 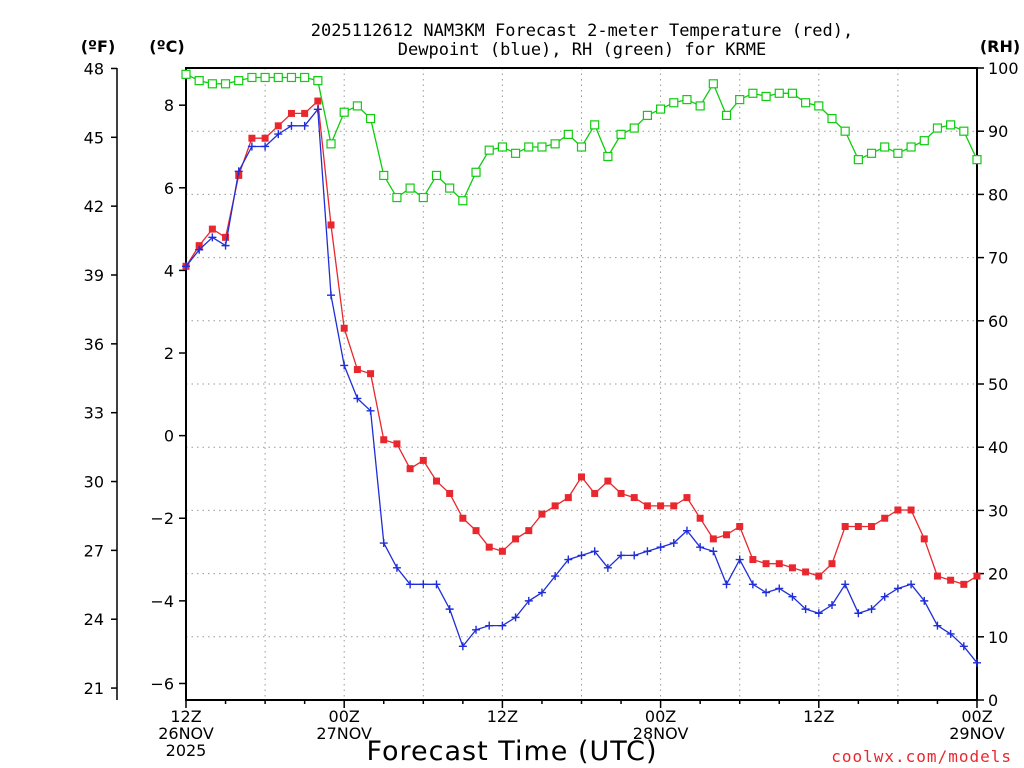 What do you see at coordinates (94, 619) in the screenshot?
I see `fahrenheit-tick-label: 24` at bounding box center [94, 619].